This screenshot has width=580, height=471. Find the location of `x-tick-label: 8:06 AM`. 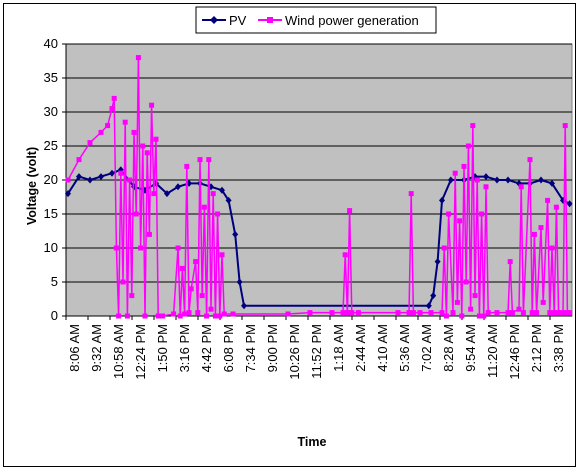

x-tick-label: 8:06 AM is located at coordinates (74, 348).